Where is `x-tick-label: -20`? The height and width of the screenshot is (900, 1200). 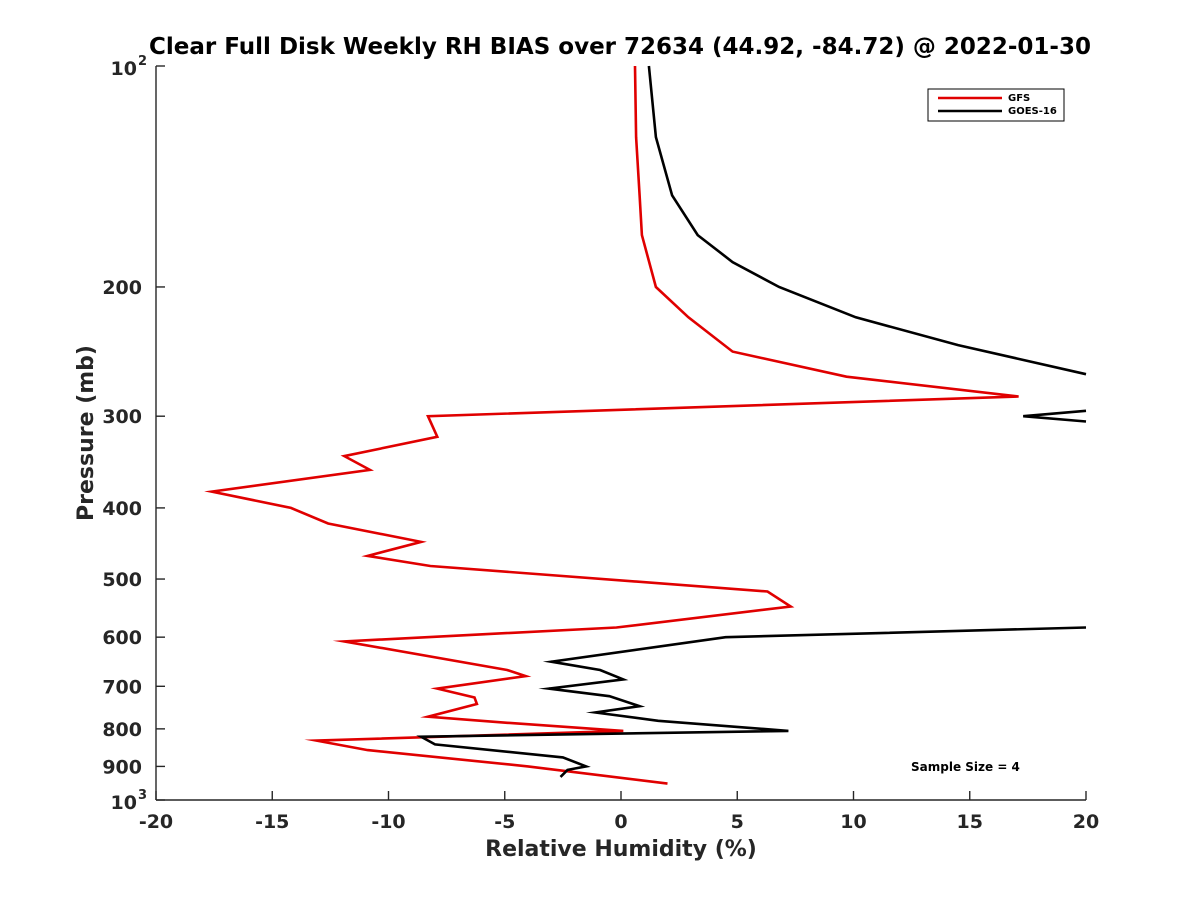 x-tick-label: -20 is located at coordinates (156, 822).